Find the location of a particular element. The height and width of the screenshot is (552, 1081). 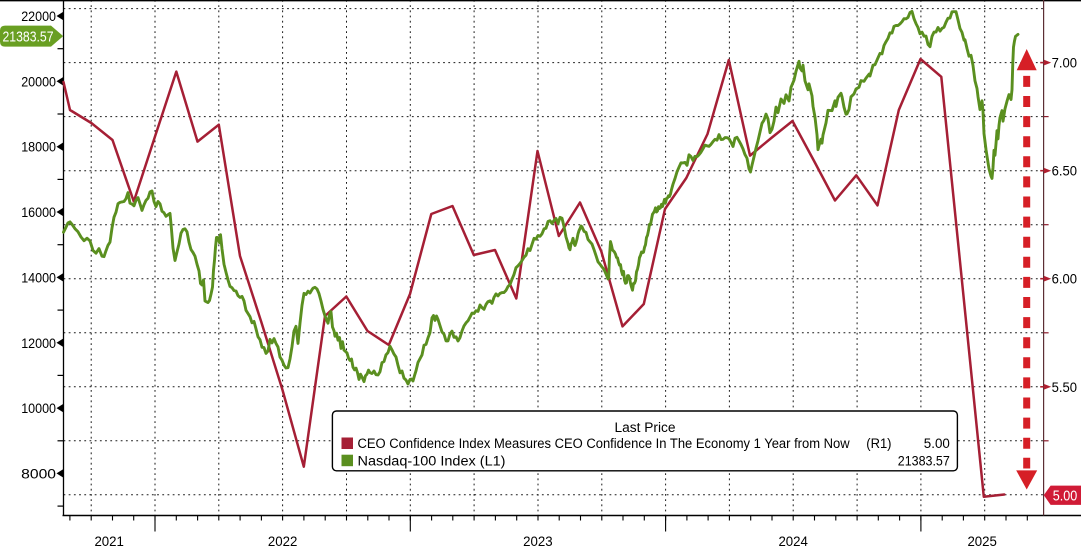

svg-text: 2024 is located at coordinates (793, 541).